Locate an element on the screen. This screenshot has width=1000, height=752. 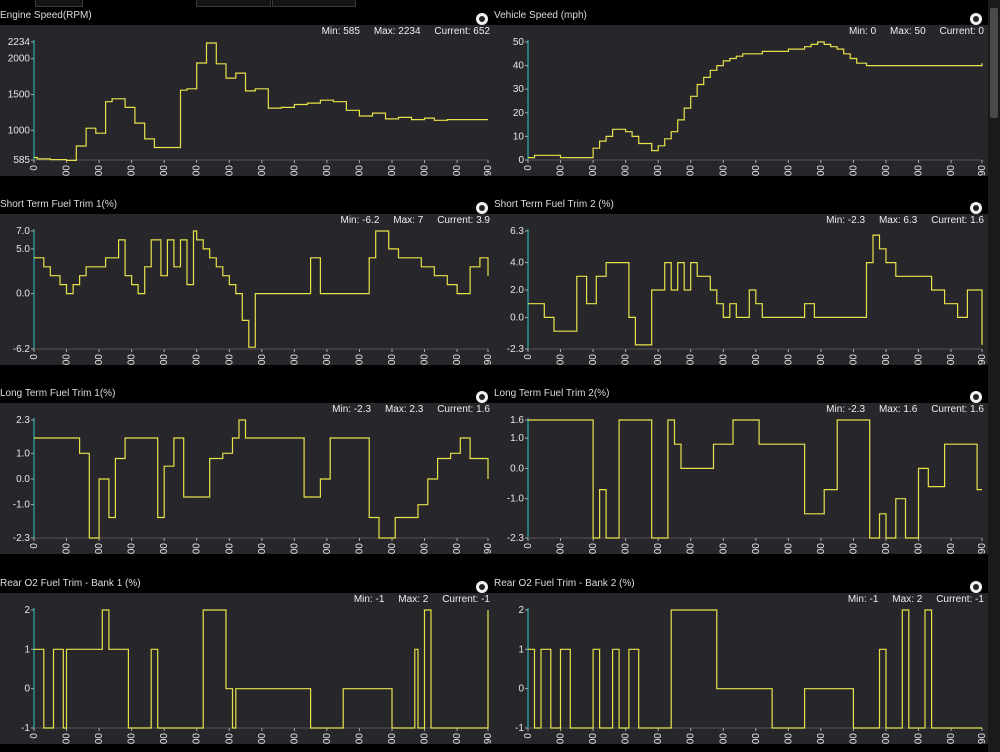
y-tick-label: -2.3 is located at coordinates (22, 538).